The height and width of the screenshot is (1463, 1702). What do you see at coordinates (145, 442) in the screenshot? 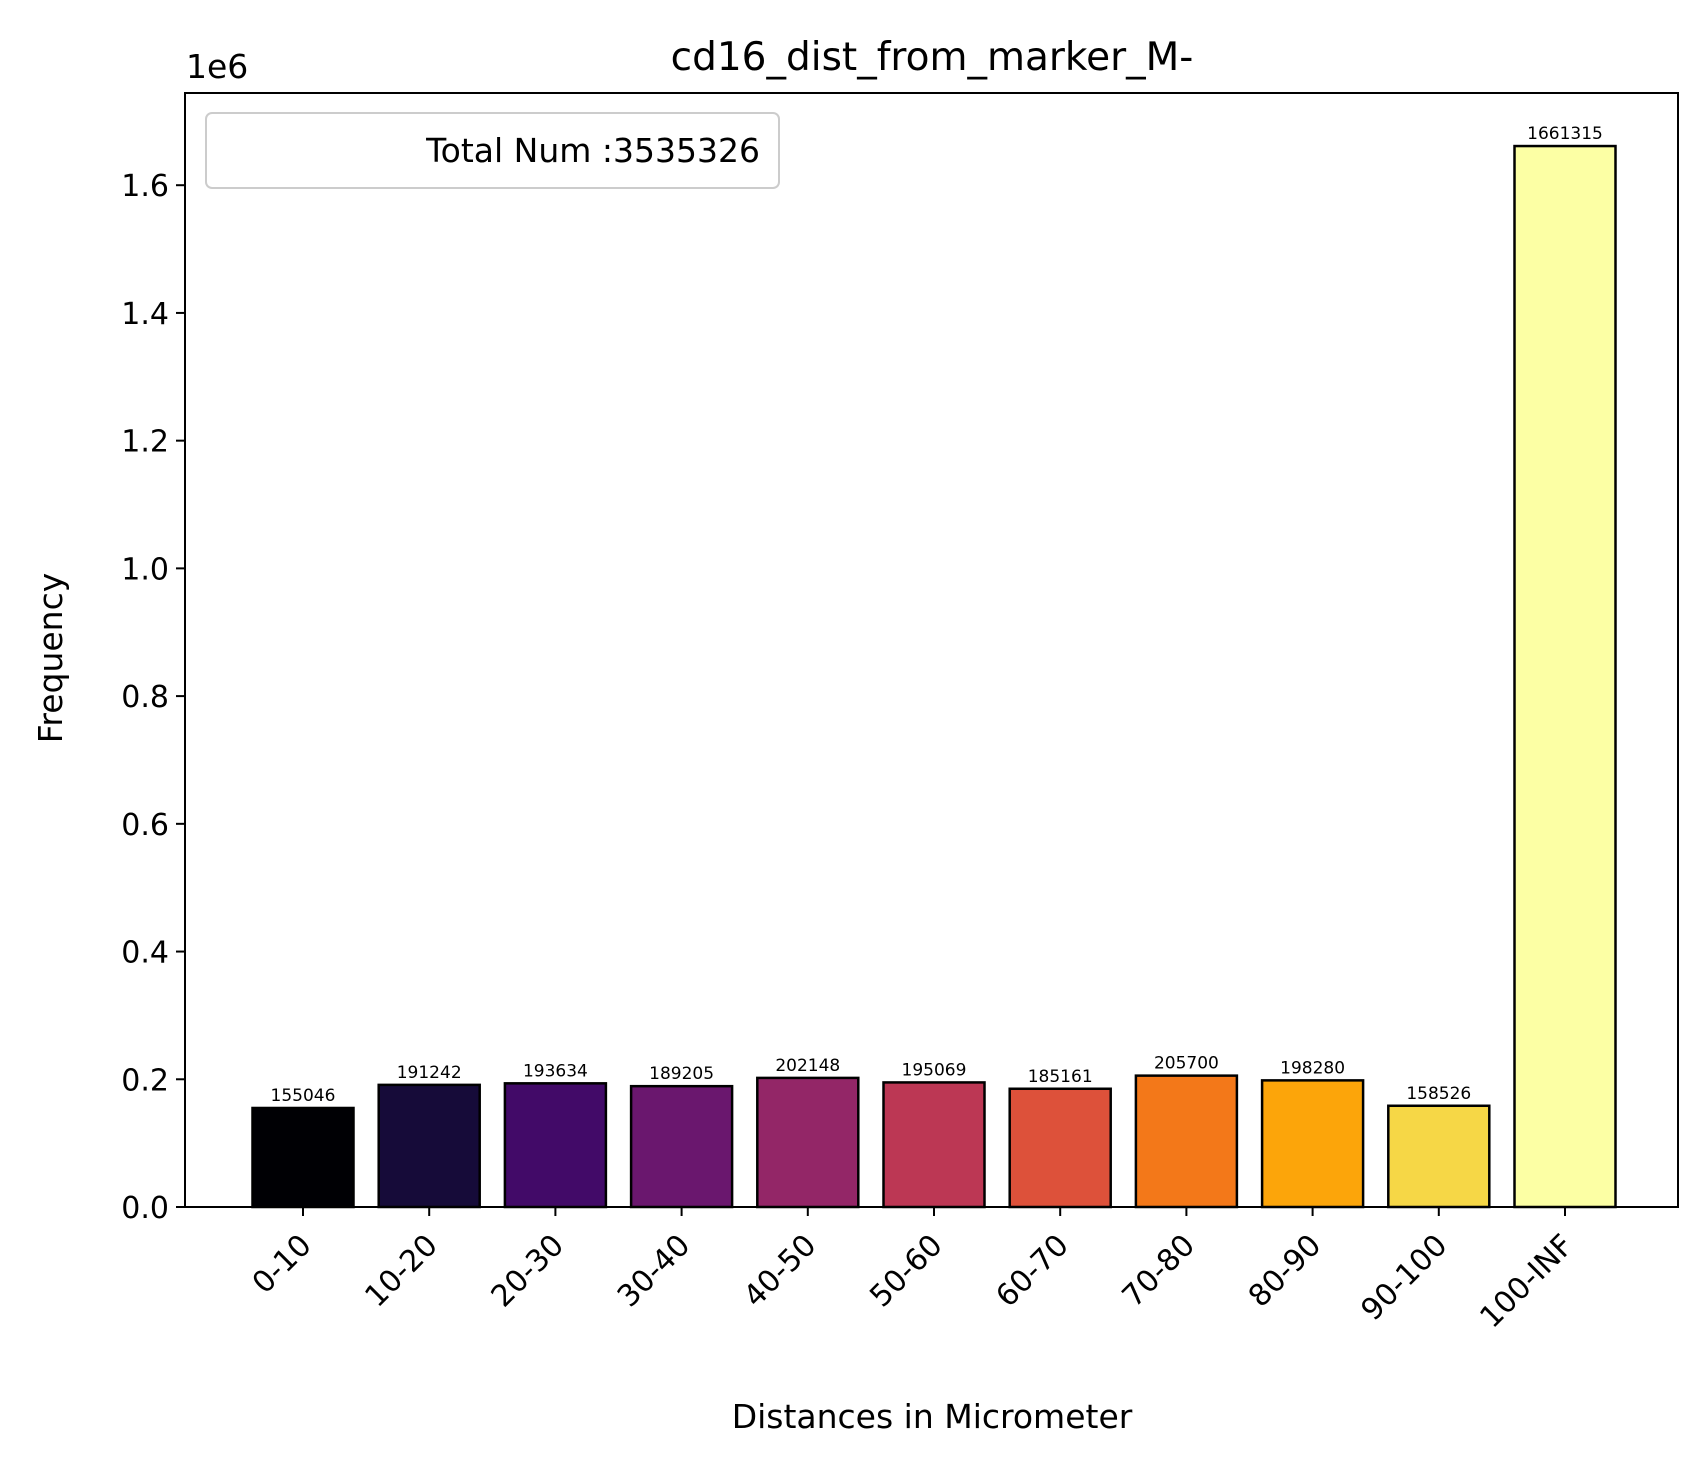
I see `y-tick-label: 1.2` at bounding box center [145, 442].